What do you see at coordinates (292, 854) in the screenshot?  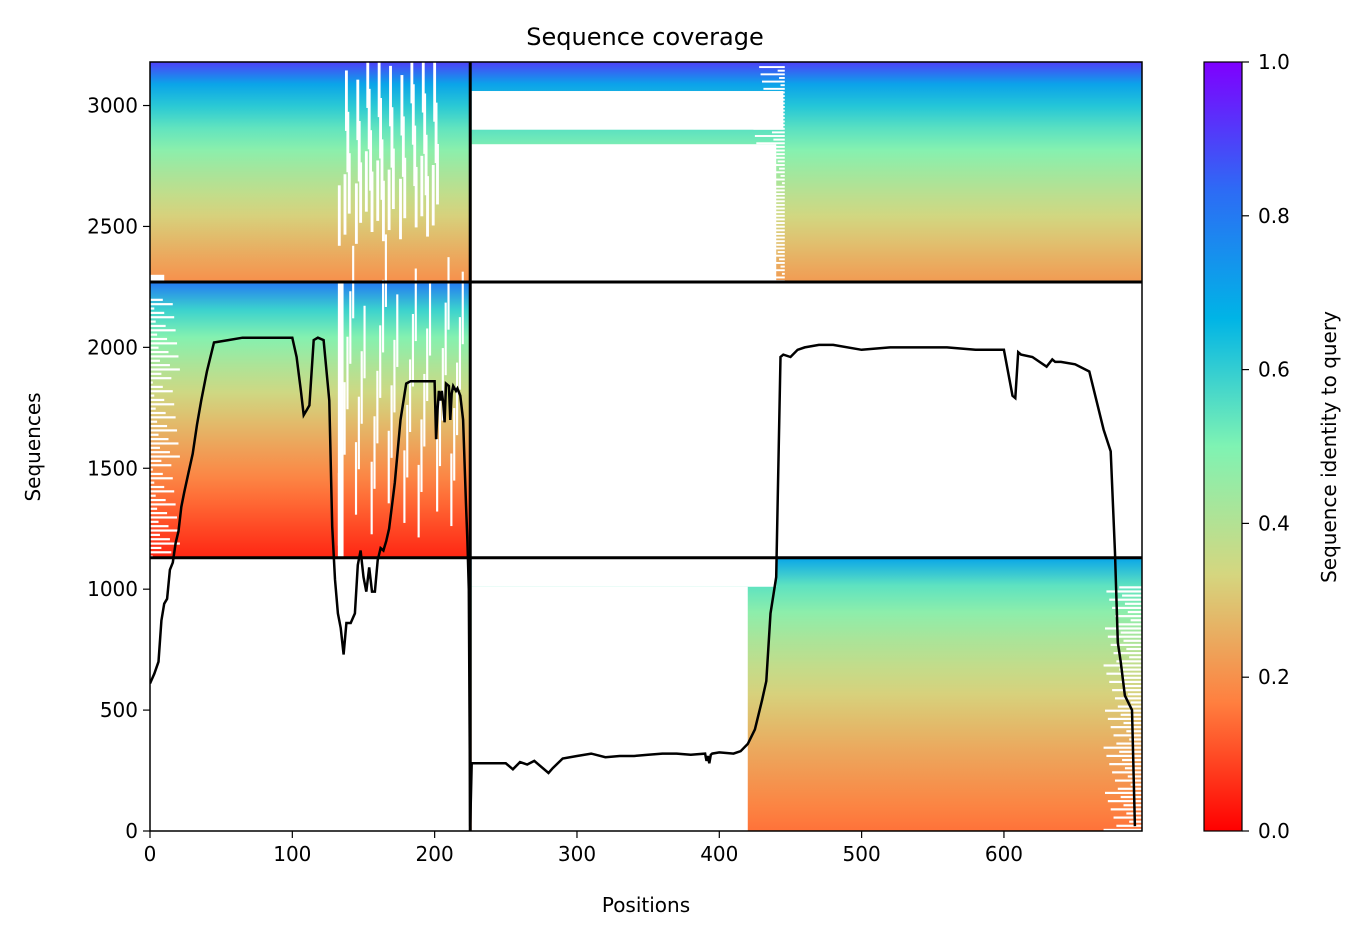 I see `x-tick-label: 100` at bounding box center [292, 854].